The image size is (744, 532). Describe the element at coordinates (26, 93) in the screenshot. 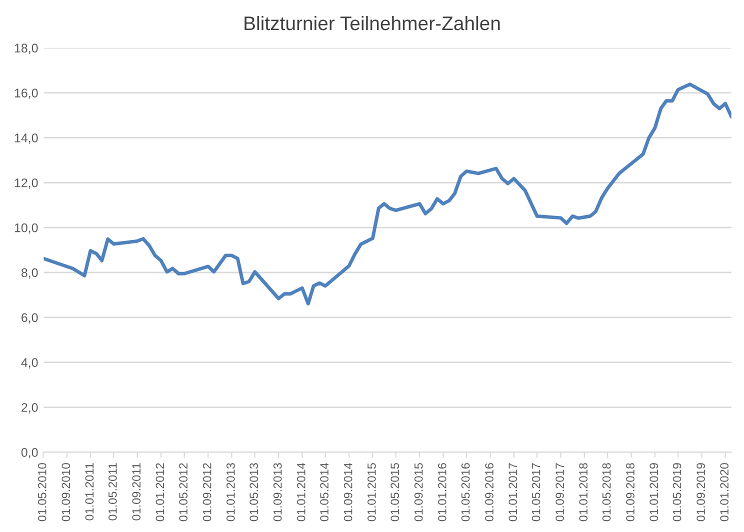

I see `y-tick-label: 16,0` at that location.